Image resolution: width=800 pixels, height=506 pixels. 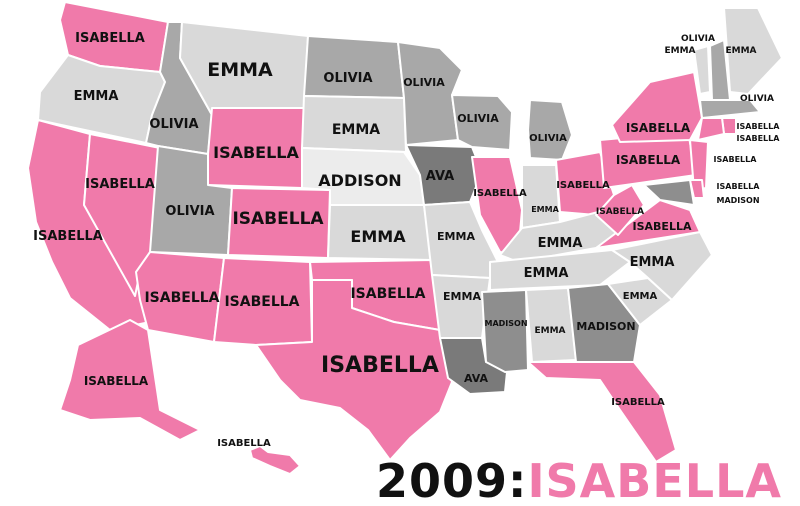 I want to click on label-nv: ISABELLA, so click(x=120, y=184).